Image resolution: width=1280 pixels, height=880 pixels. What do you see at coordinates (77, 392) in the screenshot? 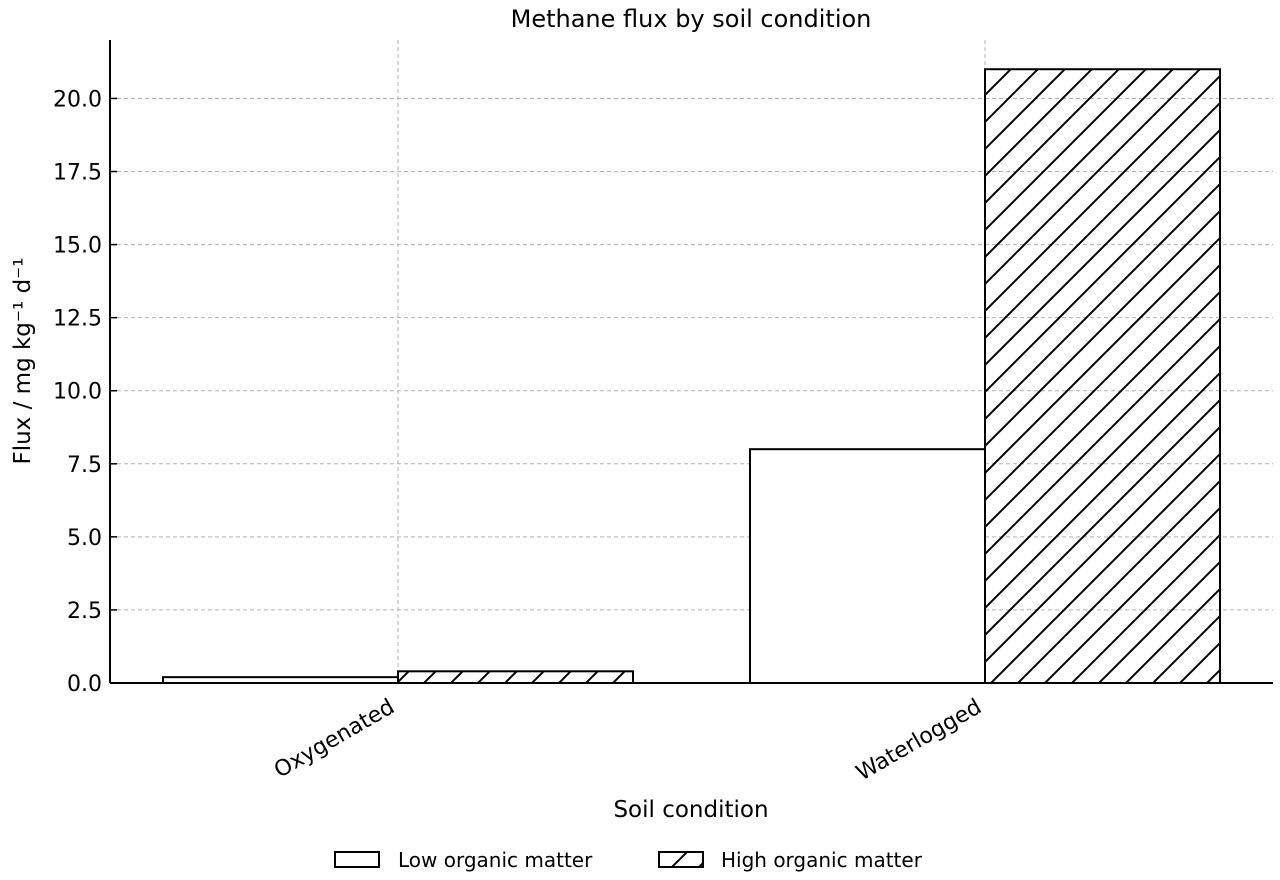
I see `y-tick-label: 10.0` at bounding box center [77, 392].